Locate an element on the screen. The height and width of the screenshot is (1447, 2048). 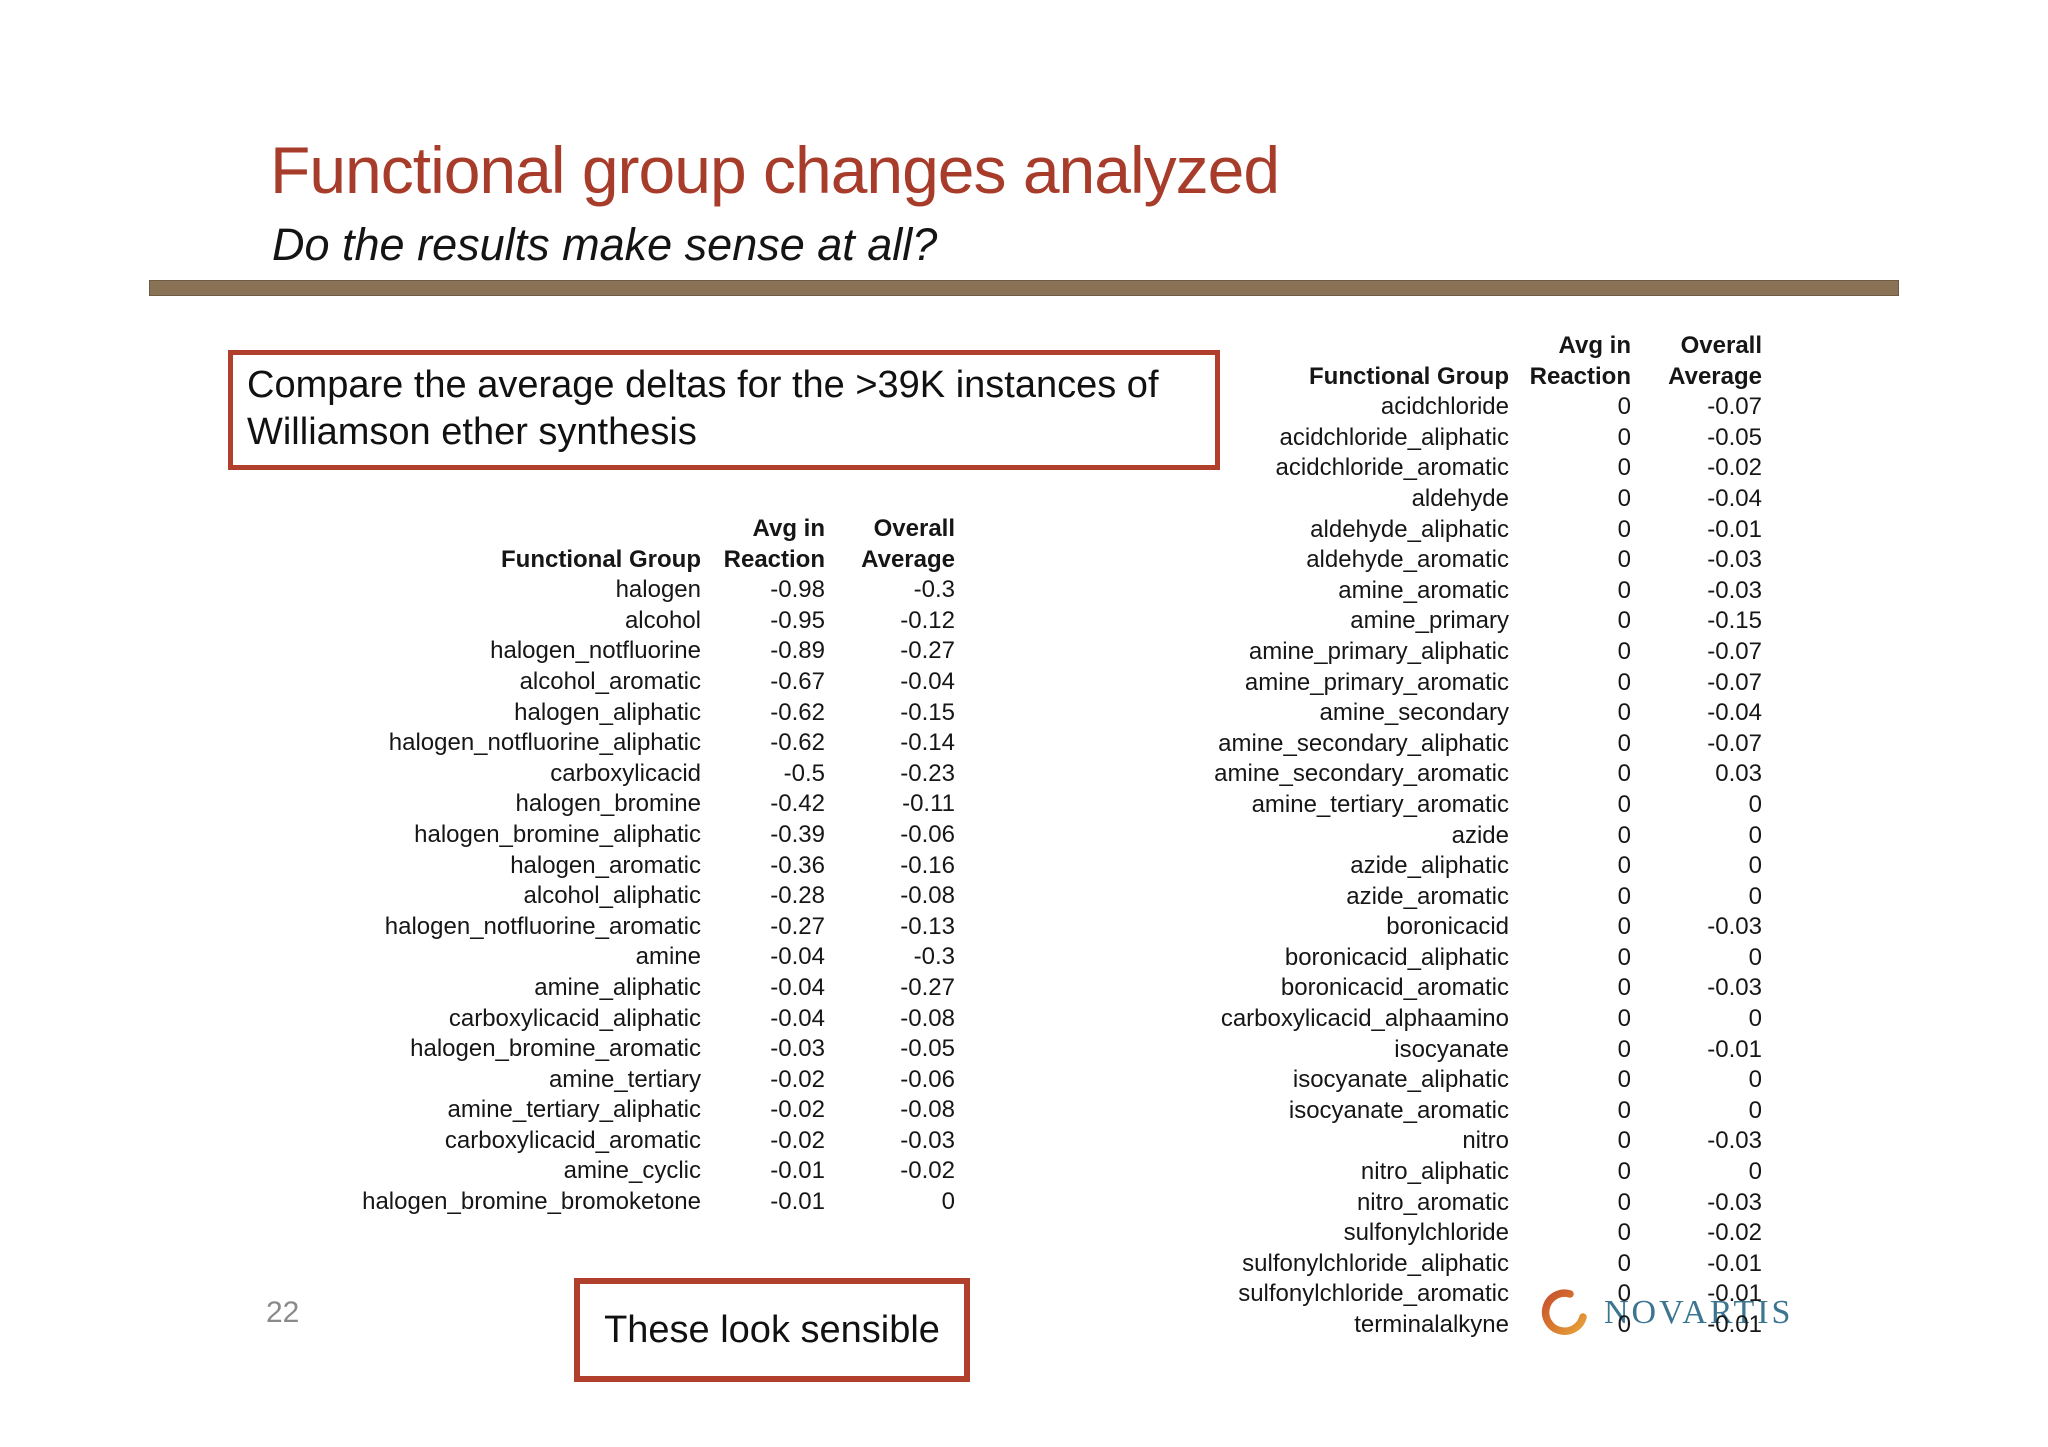
table-cell: amine_primary is located at coordinates (1429, 621).